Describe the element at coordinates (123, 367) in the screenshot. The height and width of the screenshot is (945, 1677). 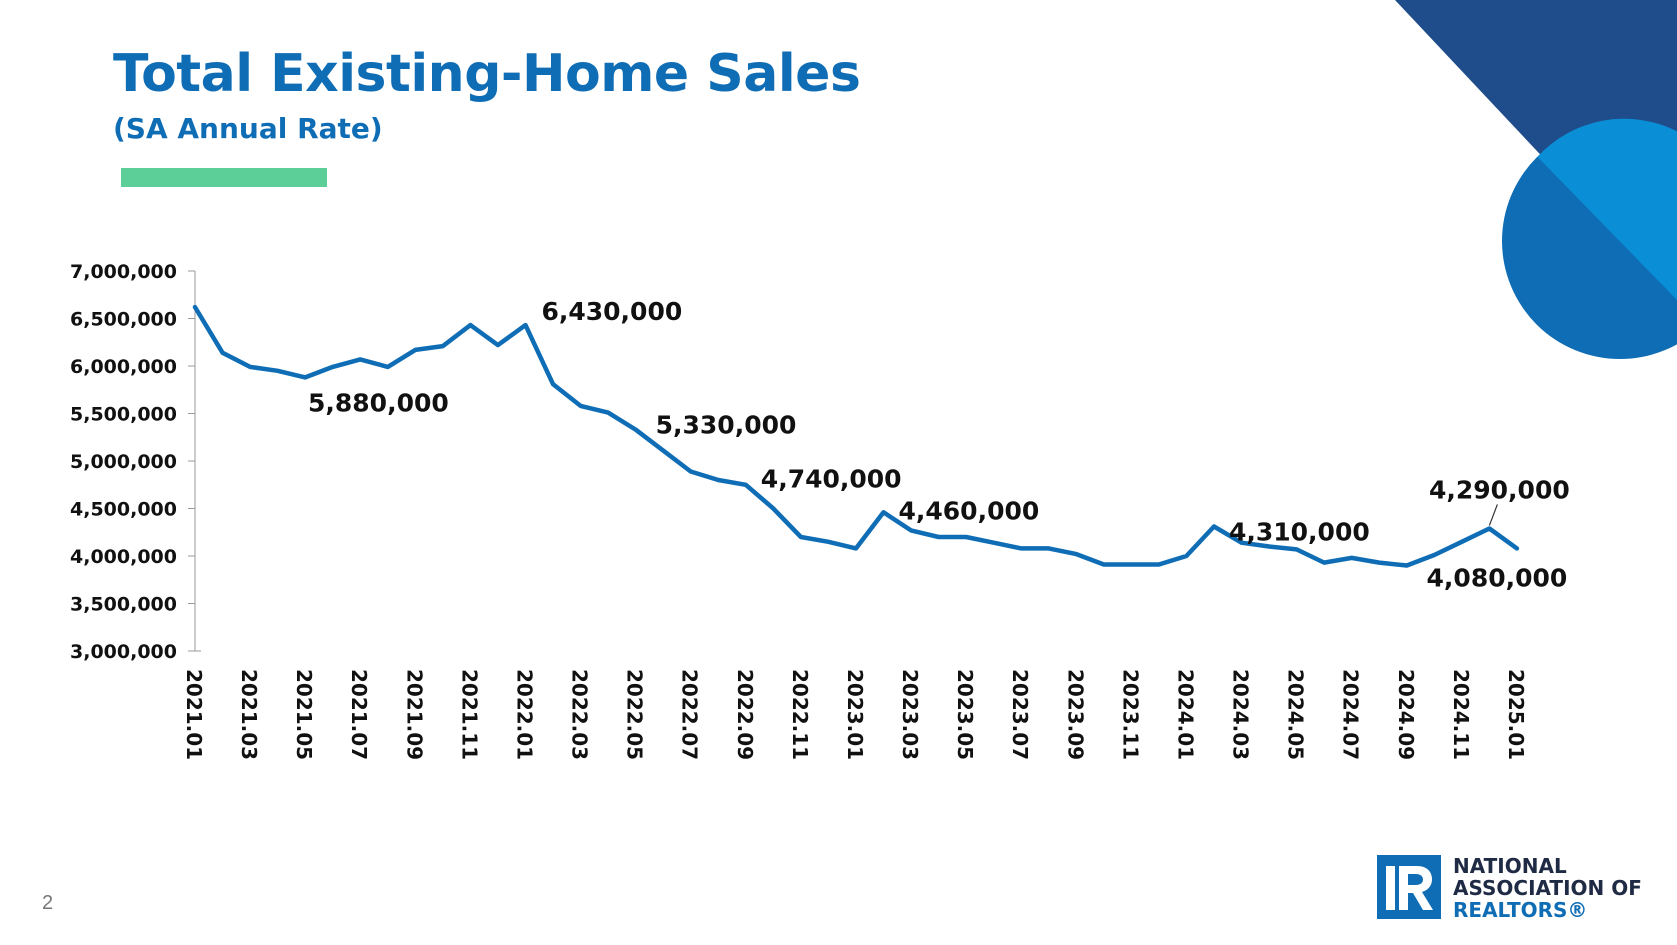
I see `y-tick-label: 6,000,000` at that location.